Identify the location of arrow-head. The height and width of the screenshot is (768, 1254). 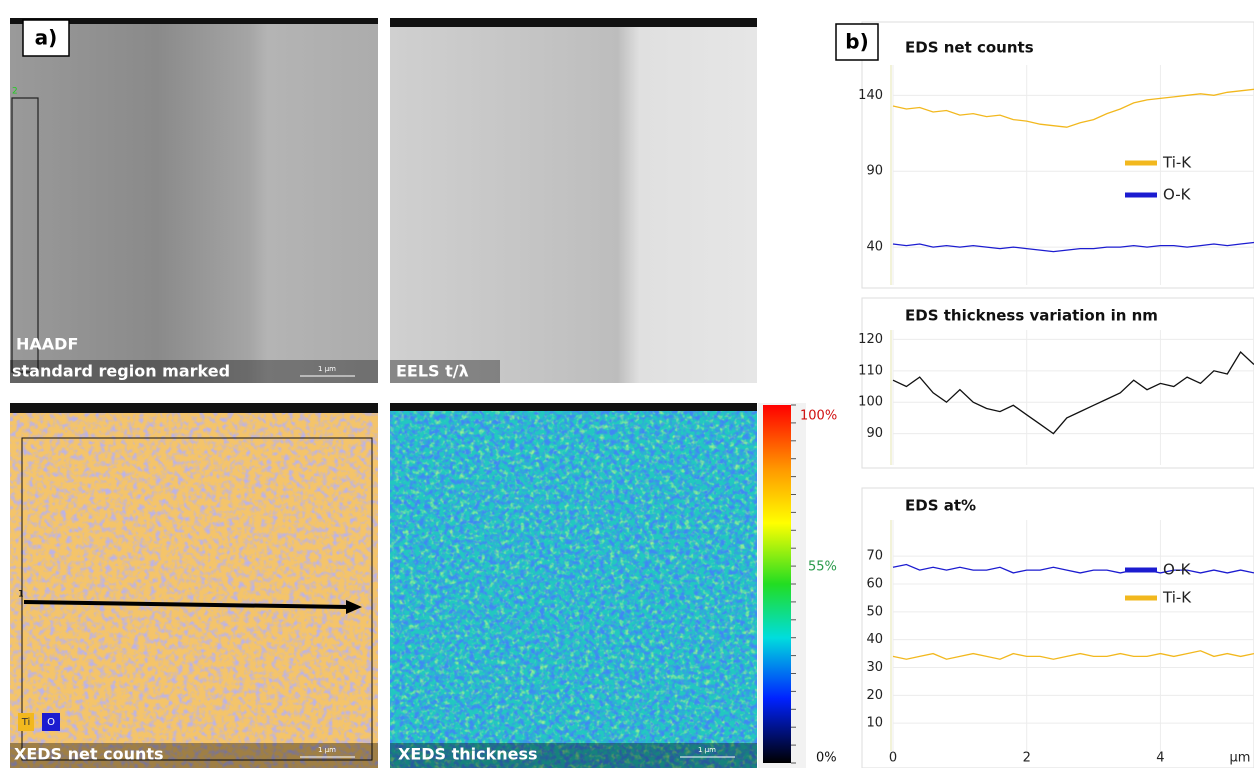
(354, 607).